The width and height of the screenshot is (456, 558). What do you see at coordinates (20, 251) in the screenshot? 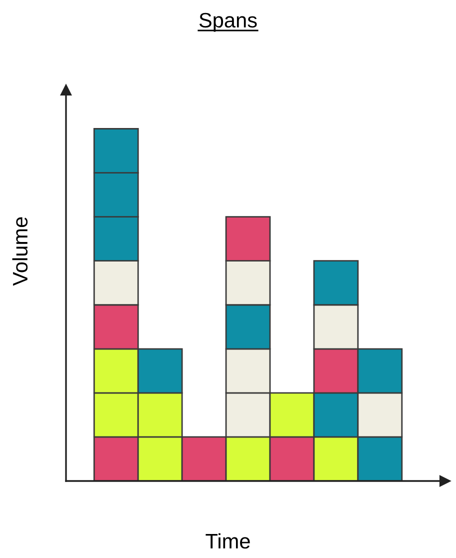
I see `y-axis-title: Volume` at bounding box center [20, 251].